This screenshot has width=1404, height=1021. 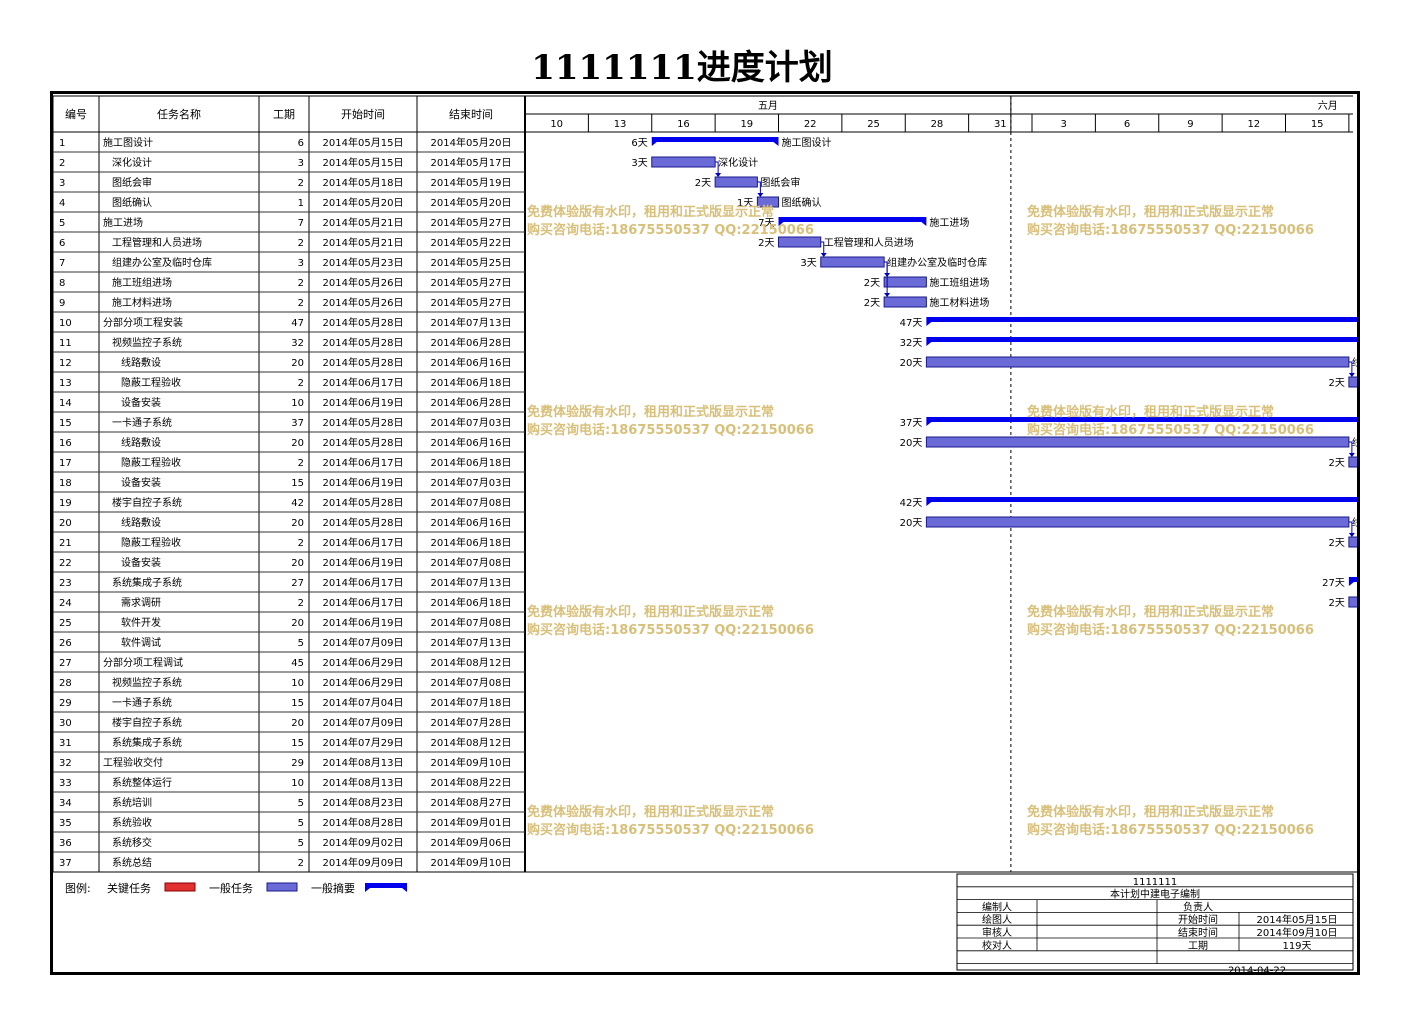 I want to click on task-id-cell: 17, so click(x=65, y=463).